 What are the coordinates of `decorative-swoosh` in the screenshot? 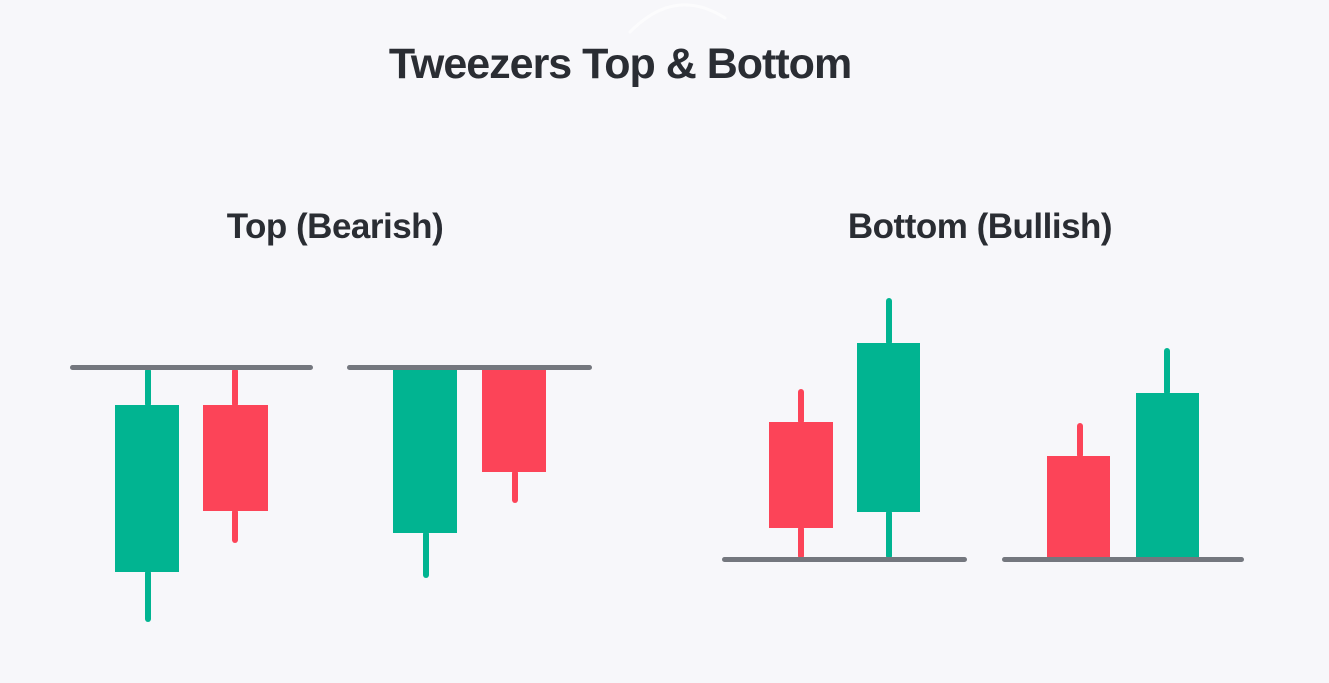 It's located at (677, 18).